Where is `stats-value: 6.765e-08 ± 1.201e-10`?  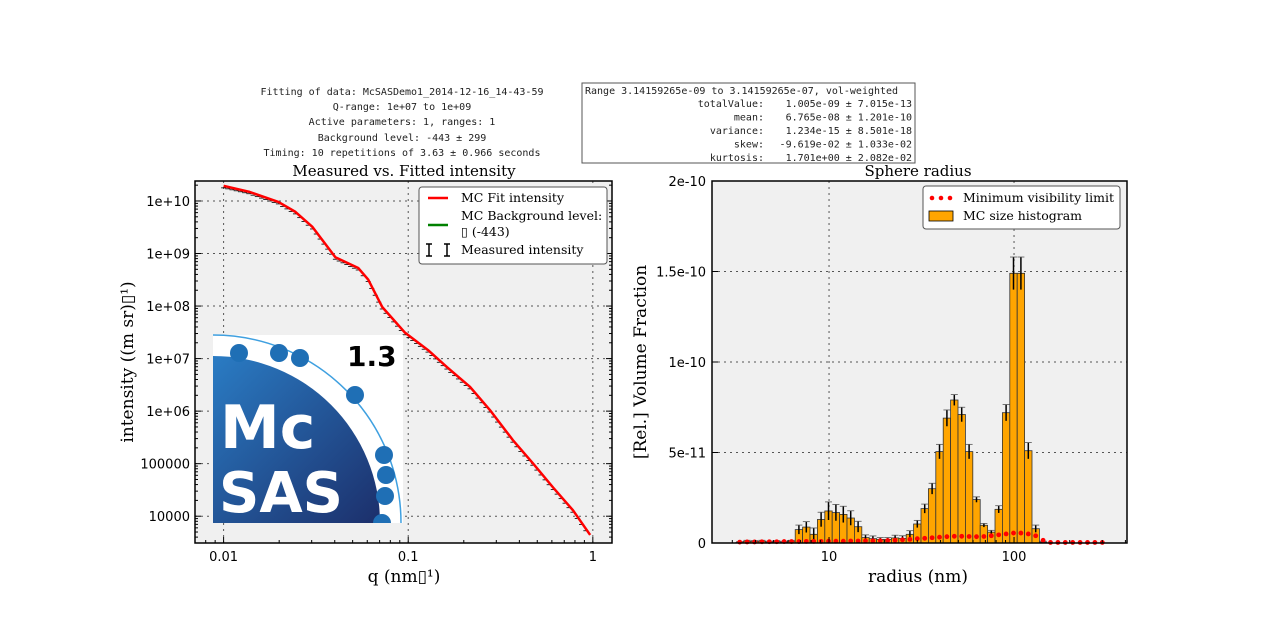 stats-value: 6.765e-08 ± 1.201e-10 is located at coordinates (849, 118).